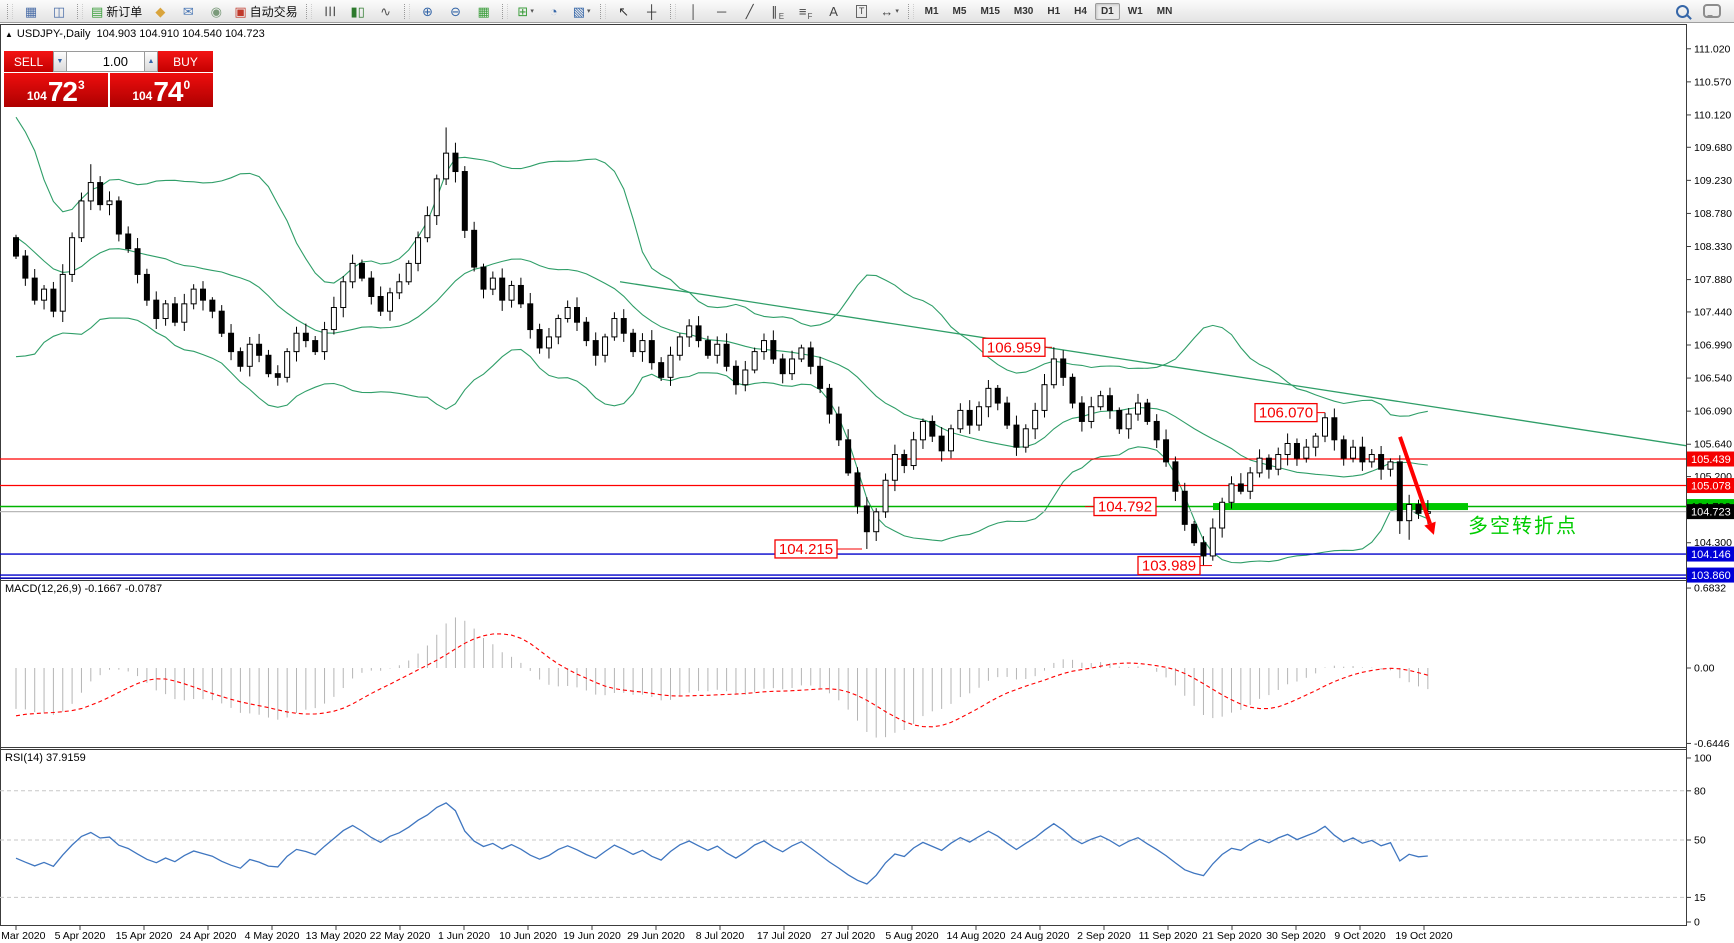 This screenshot has width=1734, height=943. I want to click on price-note-104.792, so click(1125, 506).